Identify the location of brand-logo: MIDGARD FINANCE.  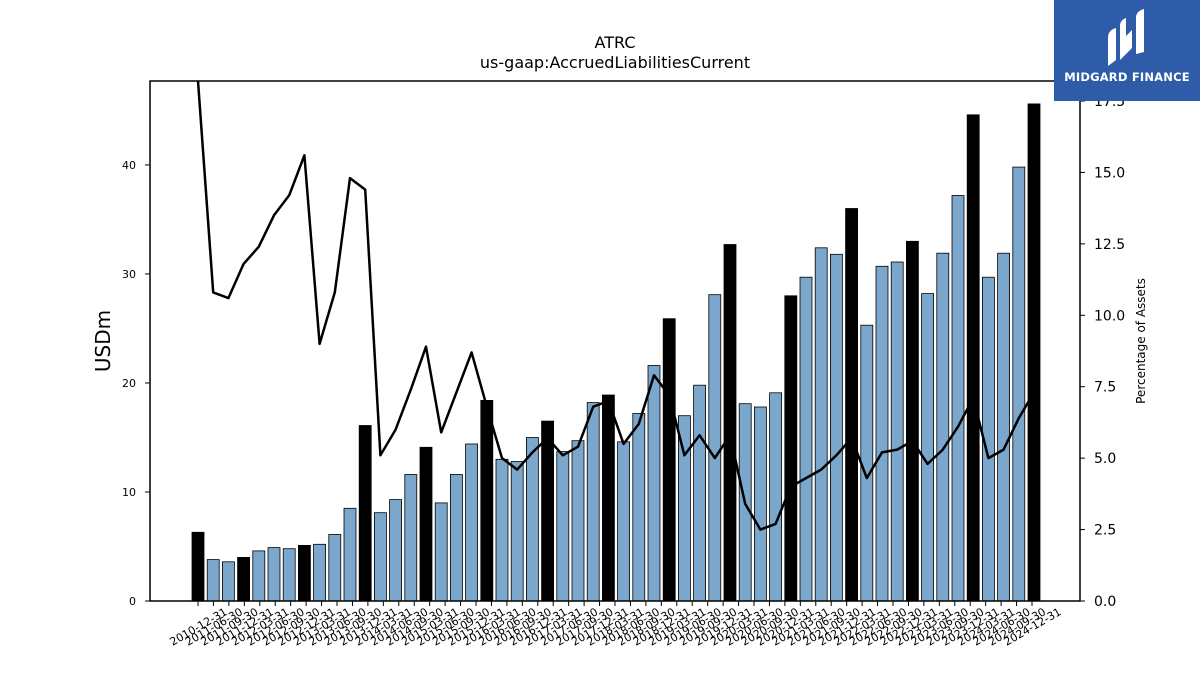
(1127, 50).